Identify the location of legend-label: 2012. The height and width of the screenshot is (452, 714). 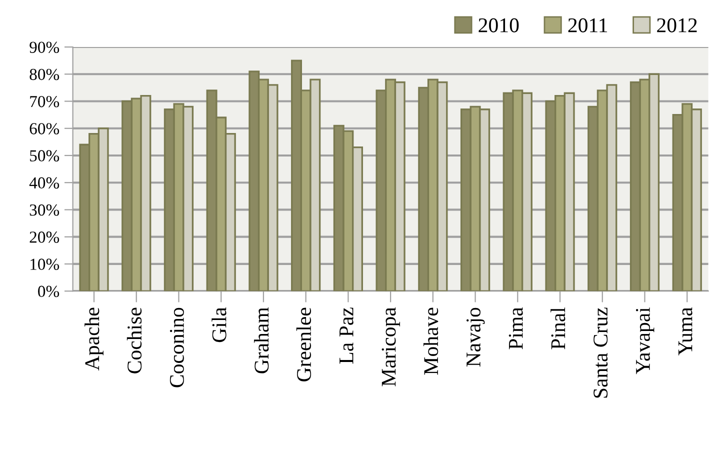
(677, 25).